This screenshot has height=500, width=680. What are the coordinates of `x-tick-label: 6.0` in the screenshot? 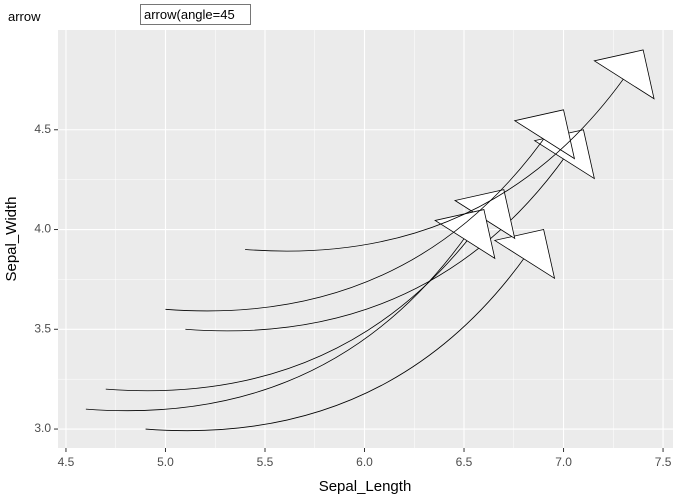 It's located at (364, 462).